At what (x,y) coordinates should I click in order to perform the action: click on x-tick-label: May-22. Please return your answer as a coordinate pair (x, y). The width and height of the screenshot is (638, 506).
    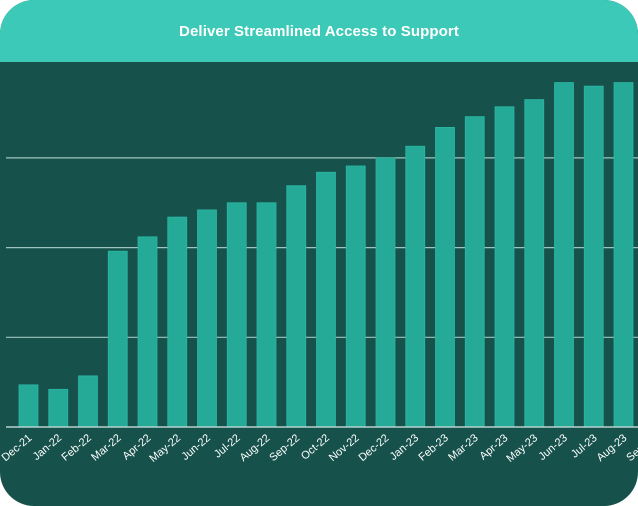
    Looking at the image, I should click on (165, 448).